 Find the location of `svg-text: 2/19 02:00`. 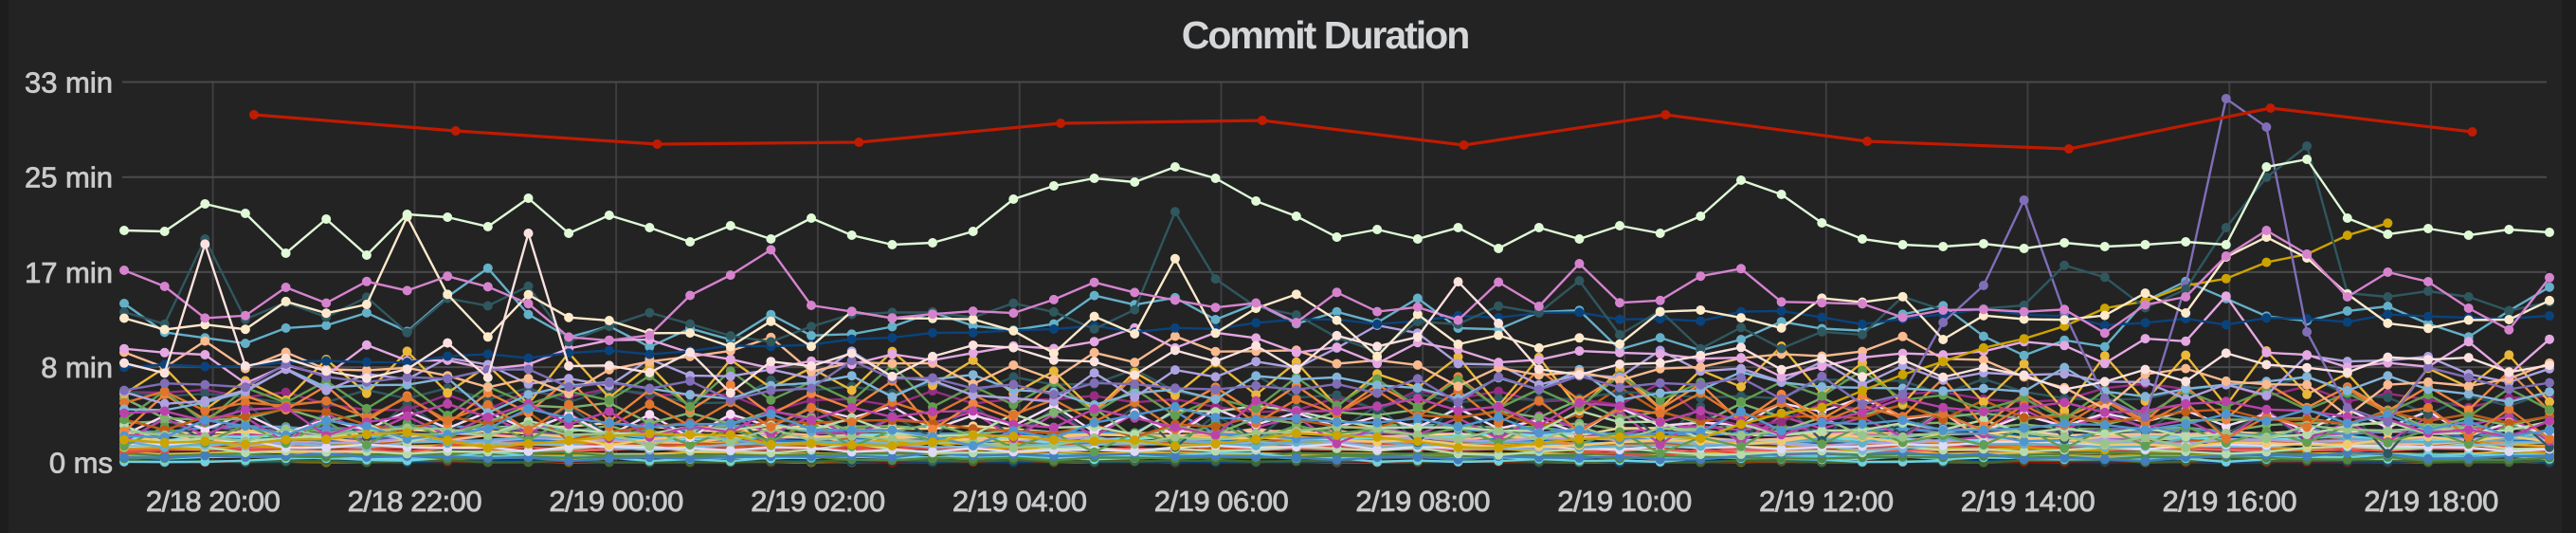

svg-text: 2/19 02:00 is located at coordinates (818, 501).